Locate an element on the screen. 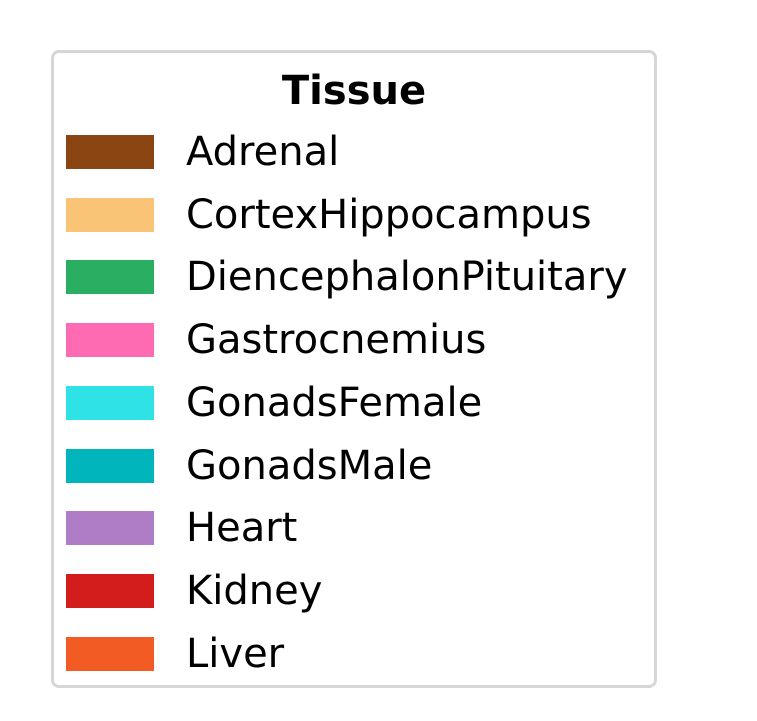 This screenshot has height=721, width=757. legend-label: Adrenal is located at coordinates (263, 152).